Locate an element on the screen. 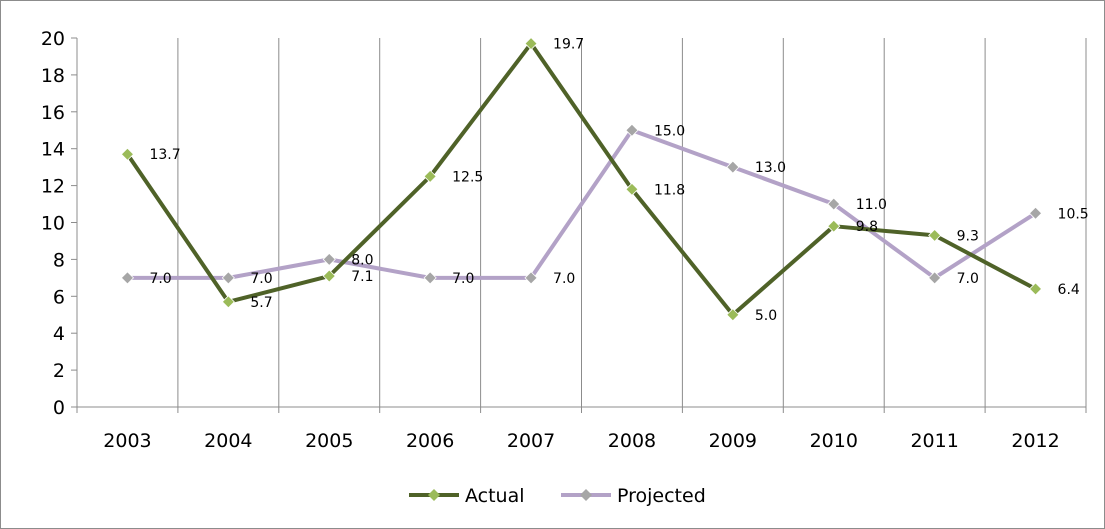 This screenshot has width=1105, height=529. x-tick-label: 2008 is located at coordinates (632, 441).